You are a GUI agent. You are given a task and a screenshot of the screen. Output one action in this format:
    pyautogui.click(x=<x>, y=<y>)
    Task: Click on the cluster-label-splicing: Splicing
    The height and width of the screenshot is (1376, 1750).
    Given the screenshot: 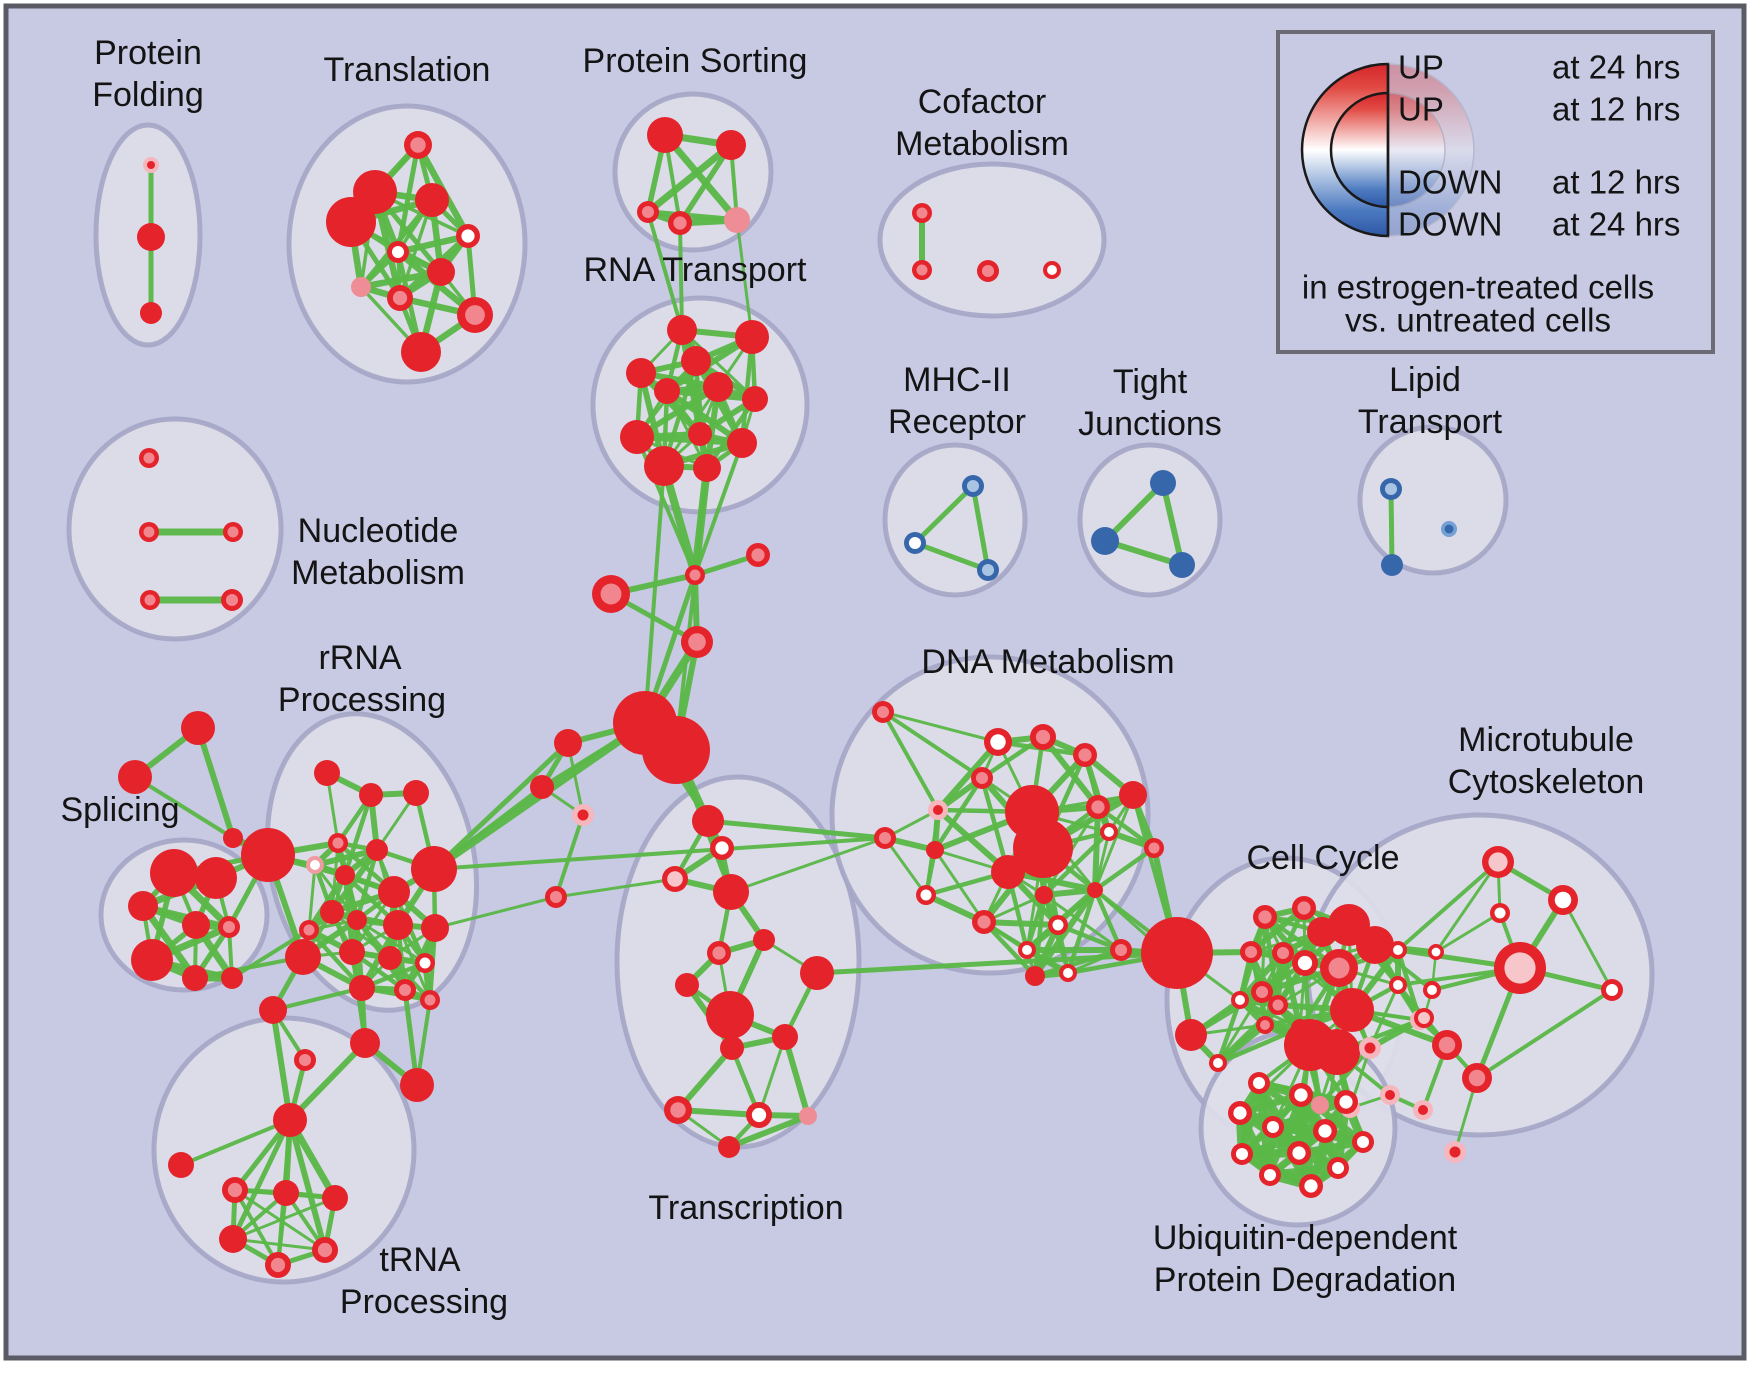 What is the action you would take?
    pyautogui.click(x=119, y=810)
    